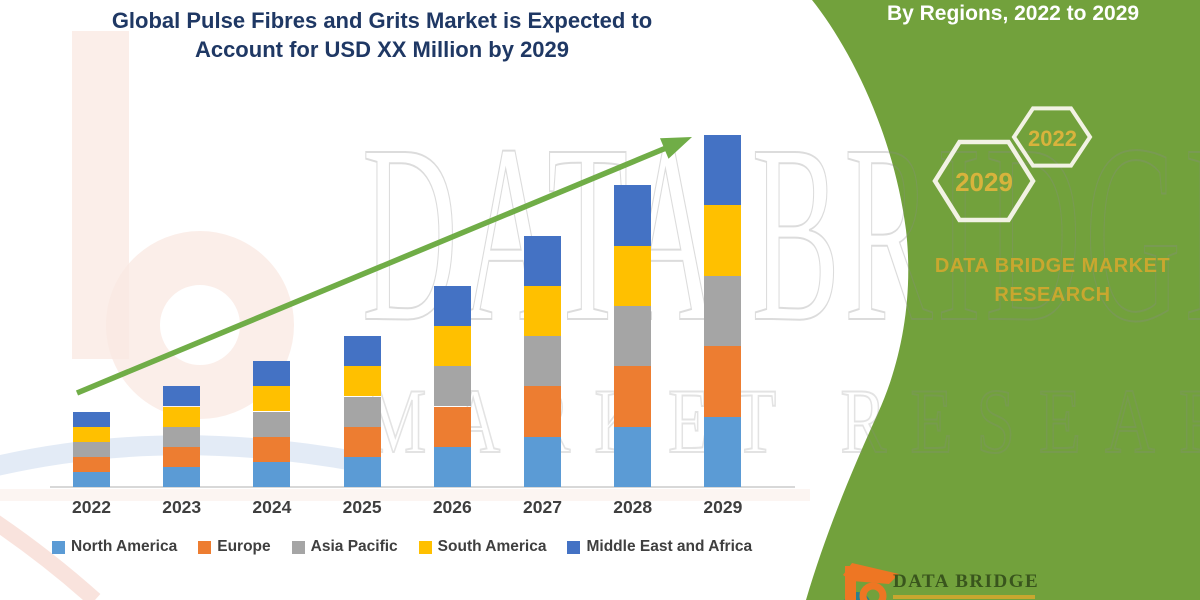 This screenshot has height=600, width=1200. Describe the element at coordinates (723, 240) in the screenshot. I see `bar-2029-south-america` at that location.